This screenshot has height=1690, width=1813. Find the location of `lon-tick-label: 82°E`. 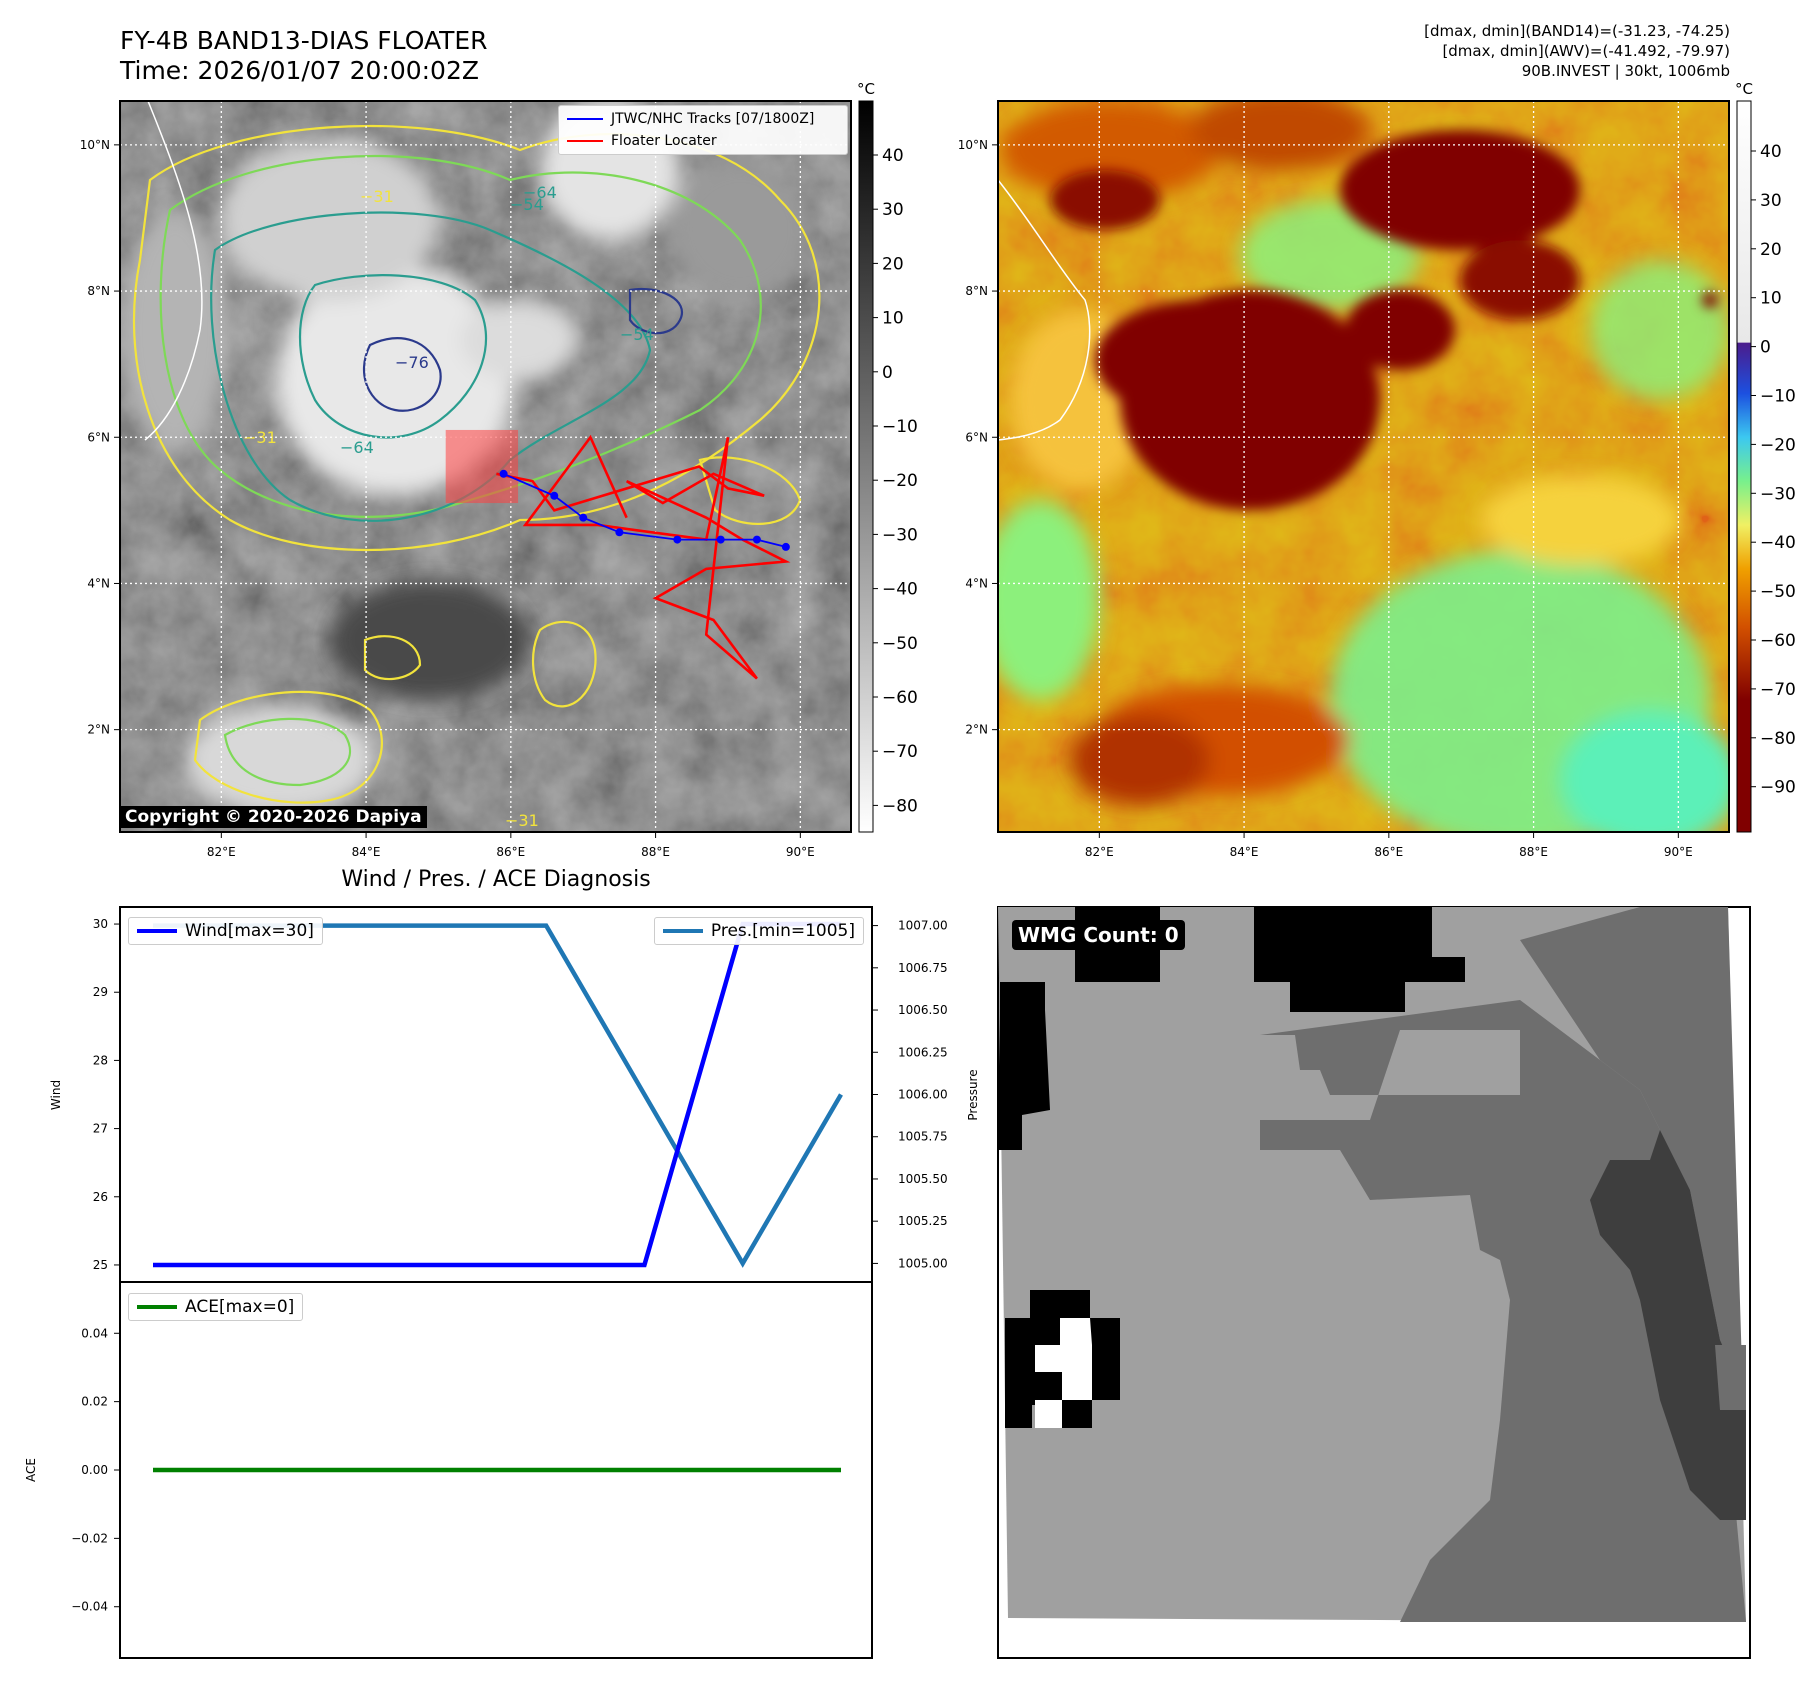

lon-tick-label: 82°E is located at coordinates (1099, 852).